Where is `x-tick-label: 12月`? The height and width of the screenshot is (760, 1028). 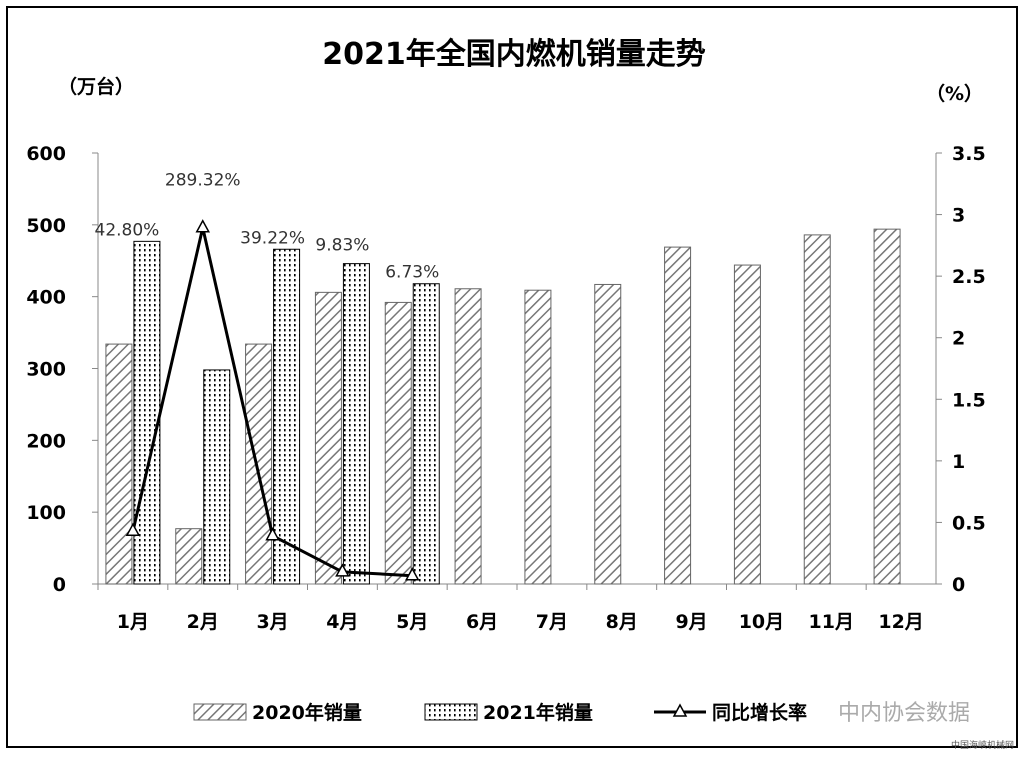
x-tick-label: 12月 is located at coordinates (900, 622).